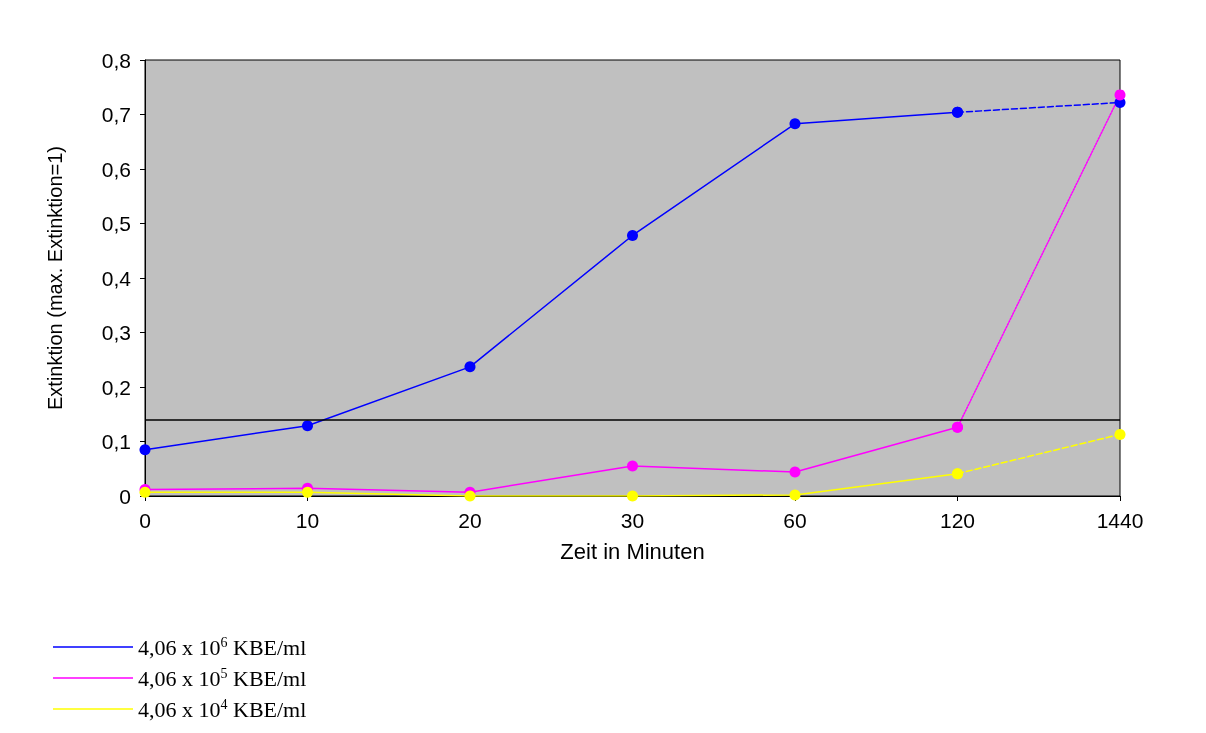 Image resolution: width=1206 pixels, height=733 pixels. Describe the element at coordinates (795, 520) in the screenshot. I see `x-tick-label: 60` at that location.